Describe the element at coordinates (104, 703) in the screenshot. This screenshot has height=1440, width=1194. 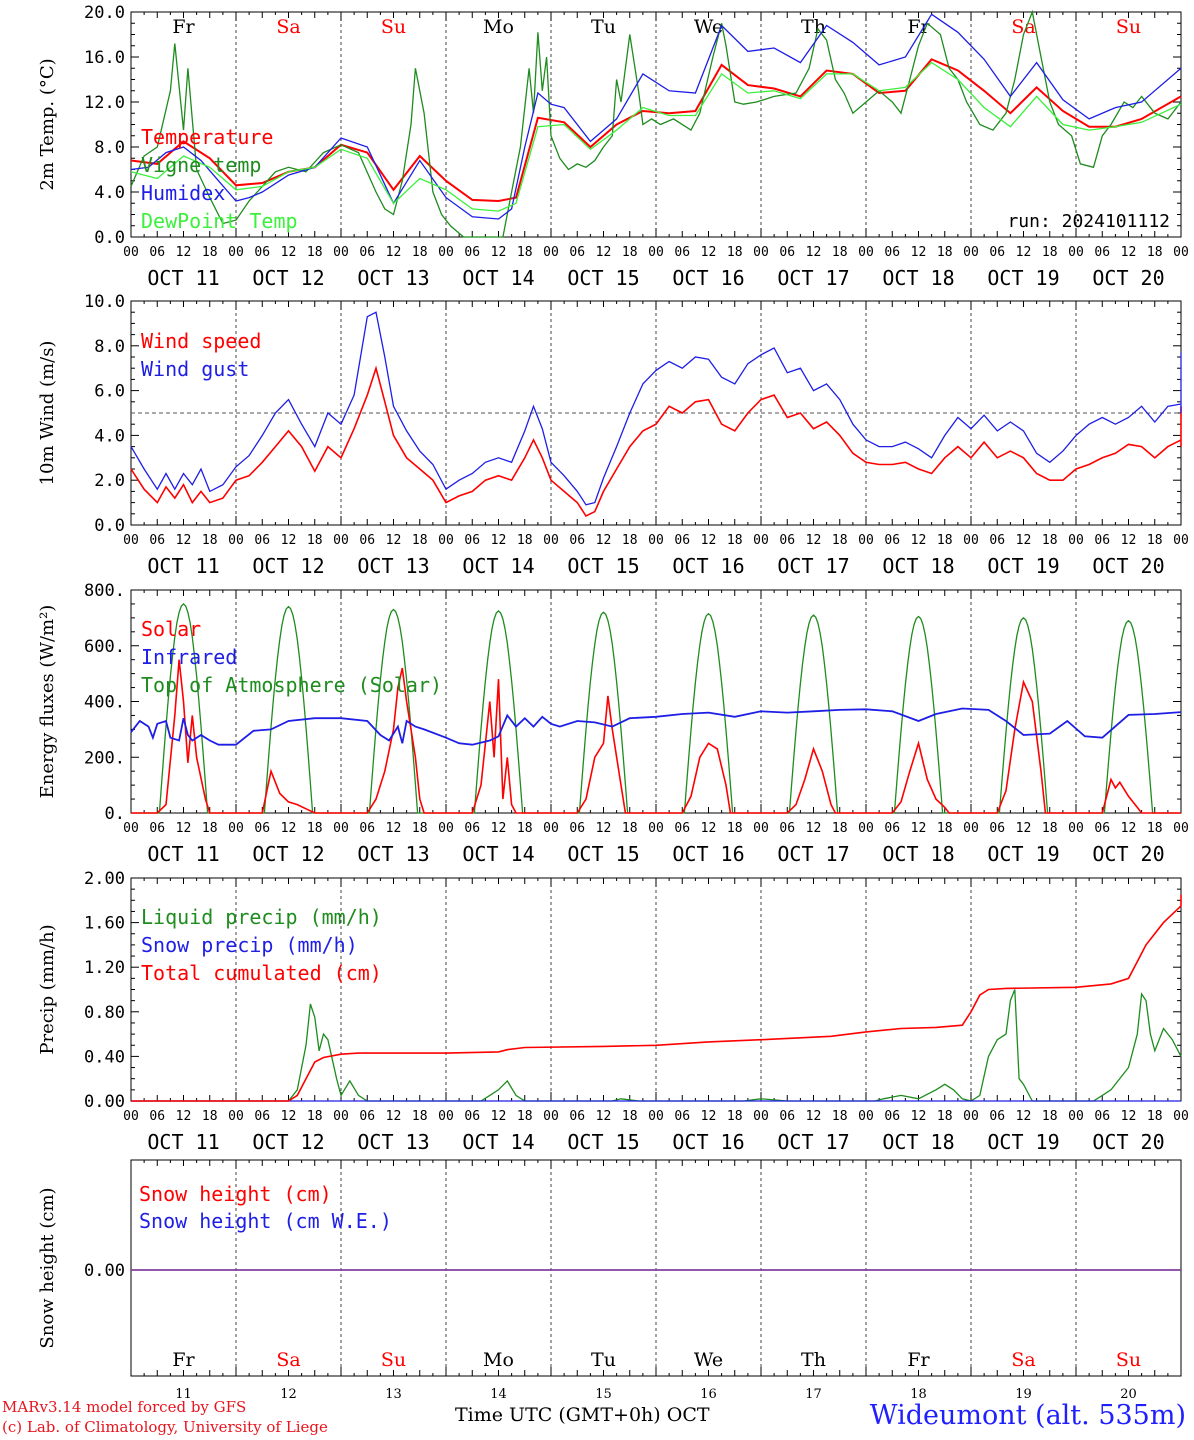
I see `y-tick-label: 400.` at that location.